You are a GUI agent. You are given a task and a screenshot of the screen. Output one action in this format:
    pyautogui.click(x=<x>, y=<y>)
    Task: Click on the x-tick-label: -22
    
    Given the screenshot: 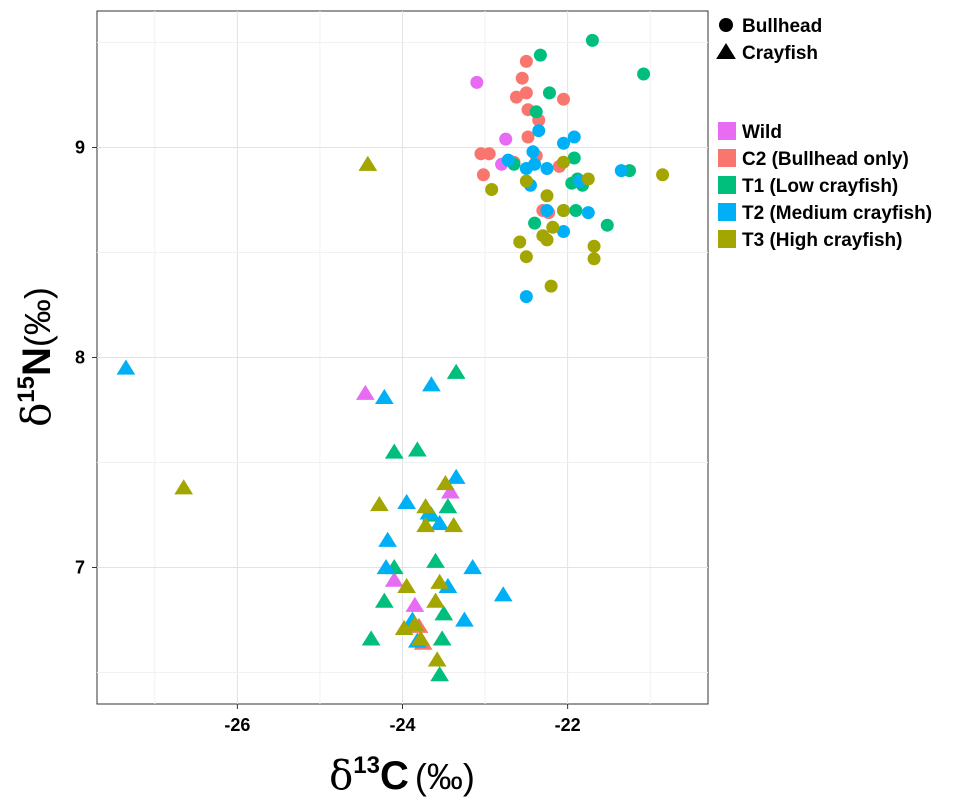 What is the action you would take?
    pyautogui.click(x=568, y=725)
    